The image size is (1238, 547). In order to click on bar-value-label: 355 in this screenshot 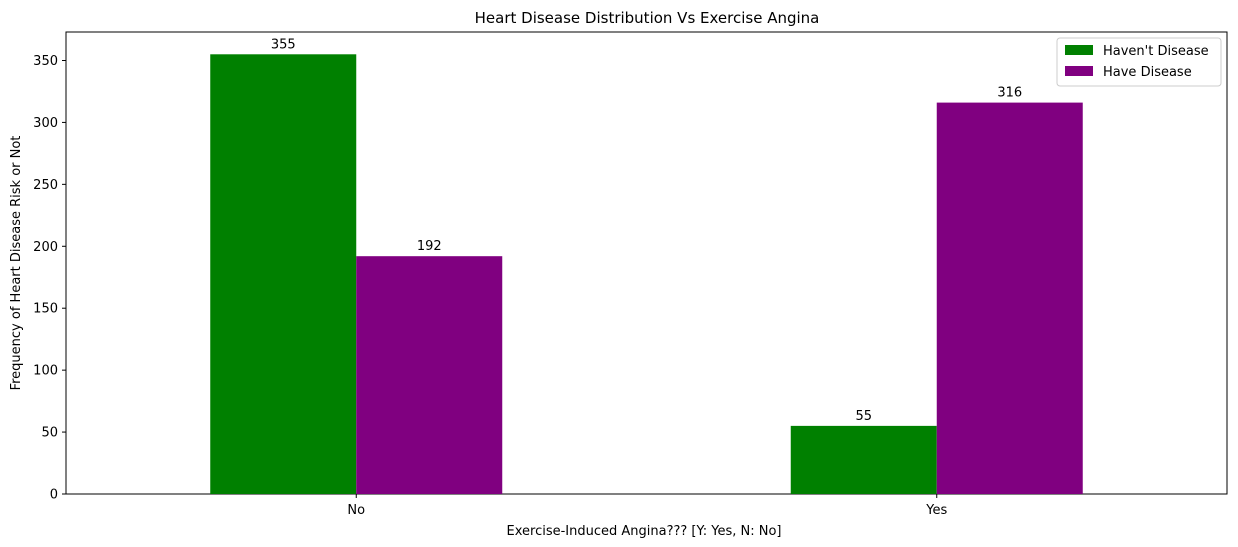, I will do `click(283, 44)`.